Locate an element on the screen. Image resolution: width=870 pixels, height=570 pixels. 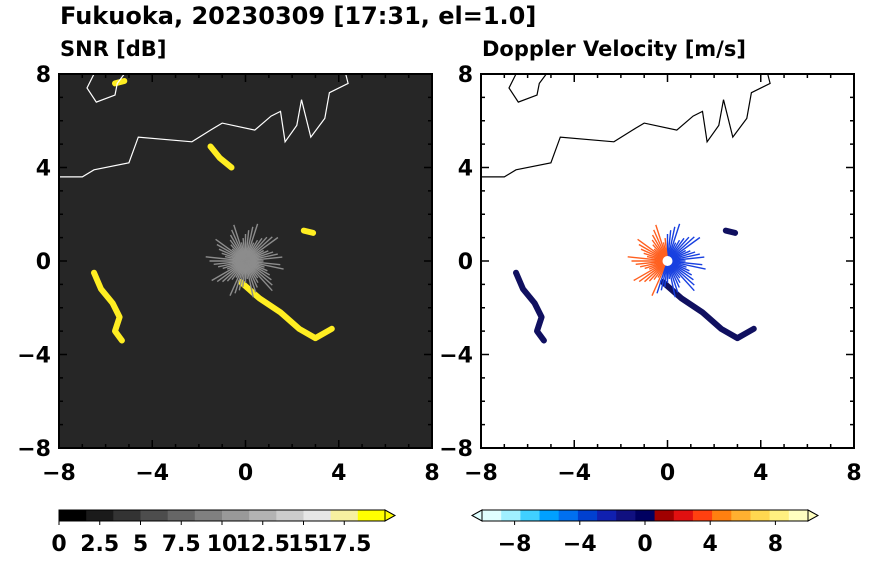
colorbar-tick-label: 8 is located at coordinates (775, 544).